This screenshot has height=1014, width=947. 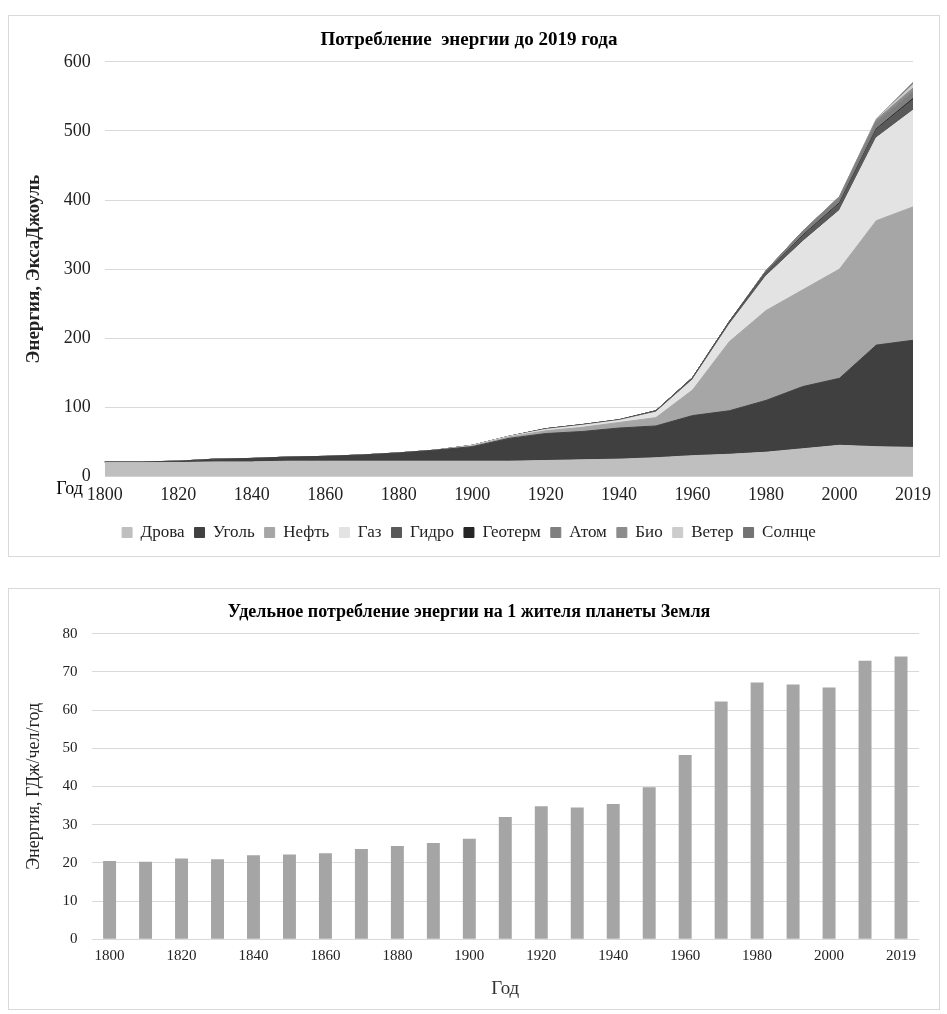 What do you see at coordinates (789, 531) in the screenshot?
I see `legend-label: Солнце` at bounding box center [789, 531].